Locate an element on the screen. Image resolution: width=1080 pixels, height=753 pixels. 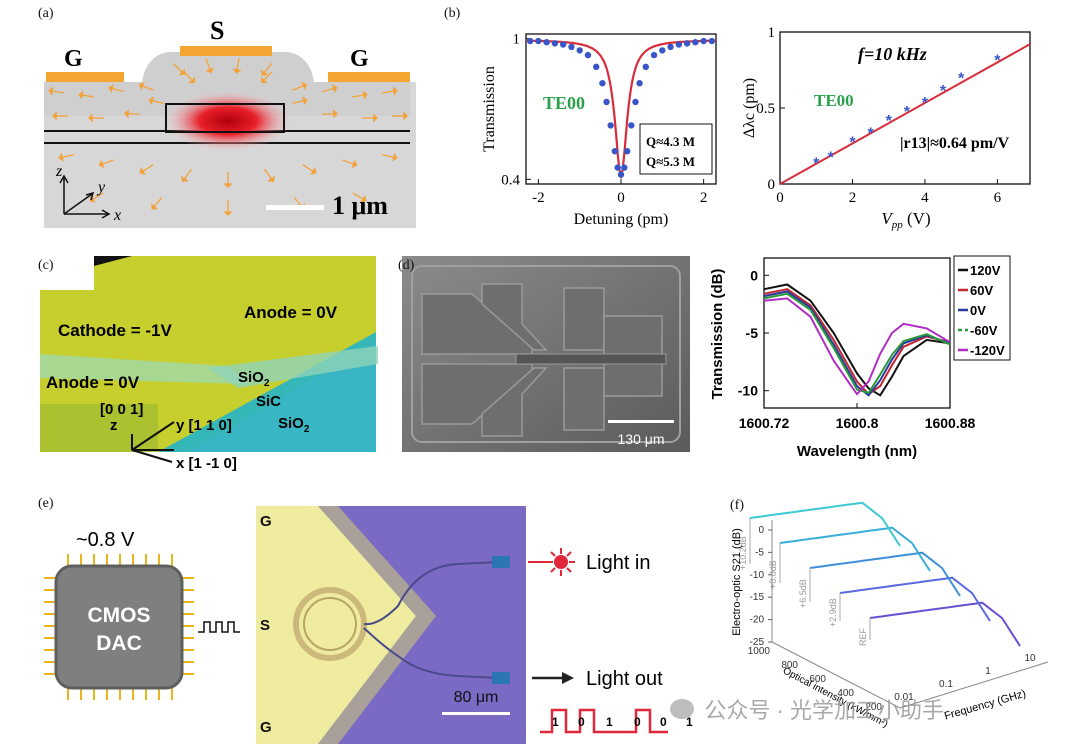
r13-label: |r13|≈0.64 pm/V is located at coordinates (955, 143).